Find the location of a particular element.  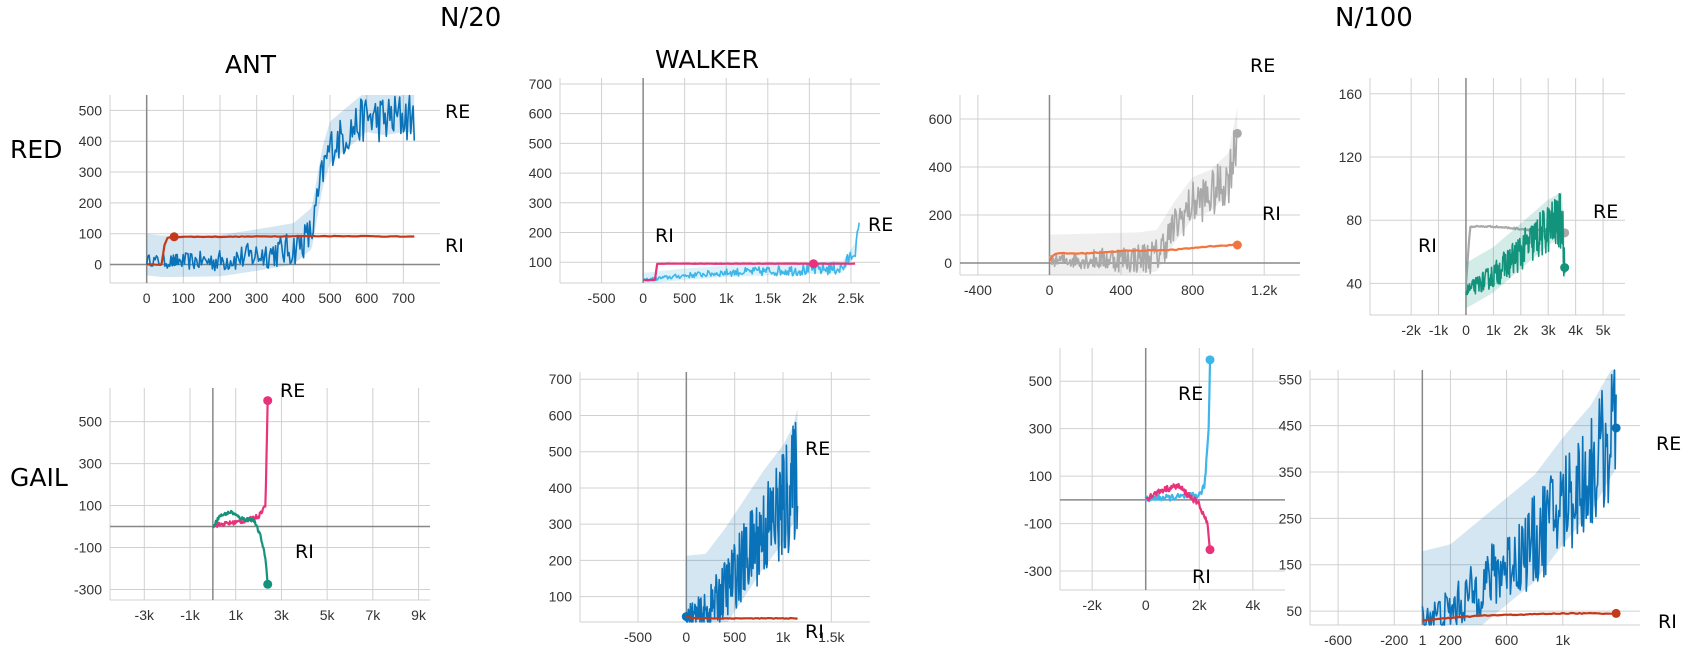

column-label-walker: WALKER is located at coordinates (707, 59).